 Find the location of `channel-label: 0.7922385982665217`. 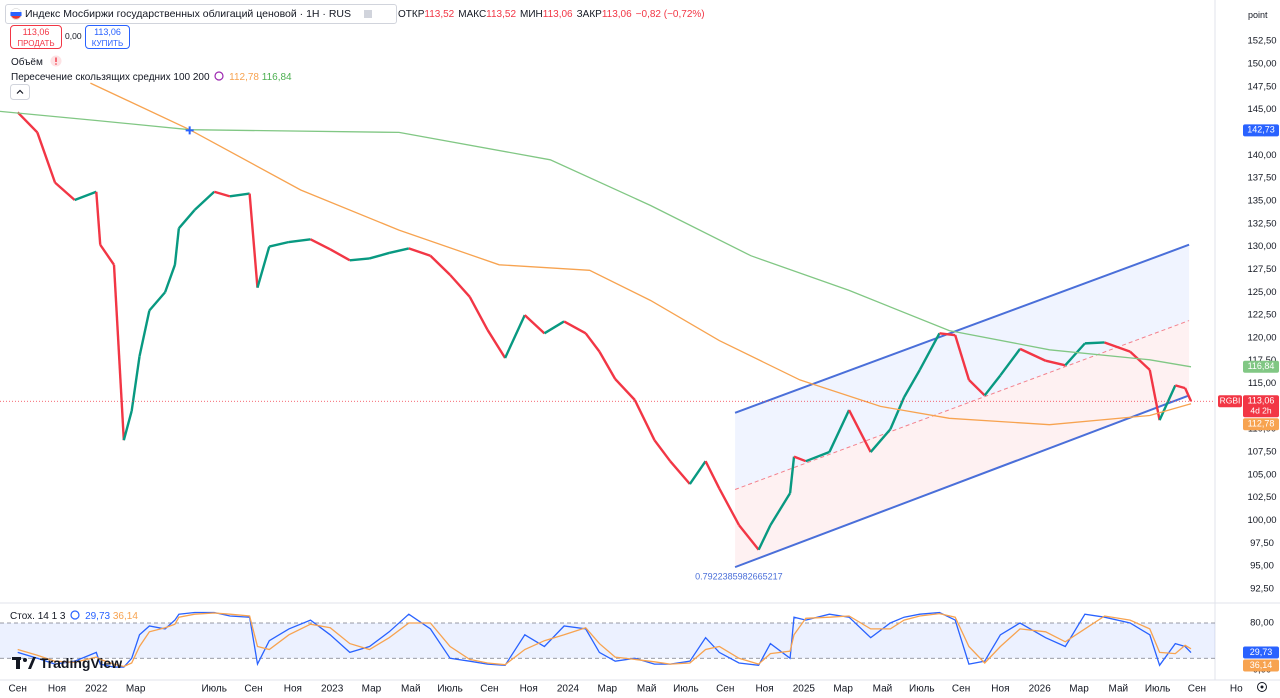

channel-label: 0.7922385982665217 is located at coordinates (739, 576).